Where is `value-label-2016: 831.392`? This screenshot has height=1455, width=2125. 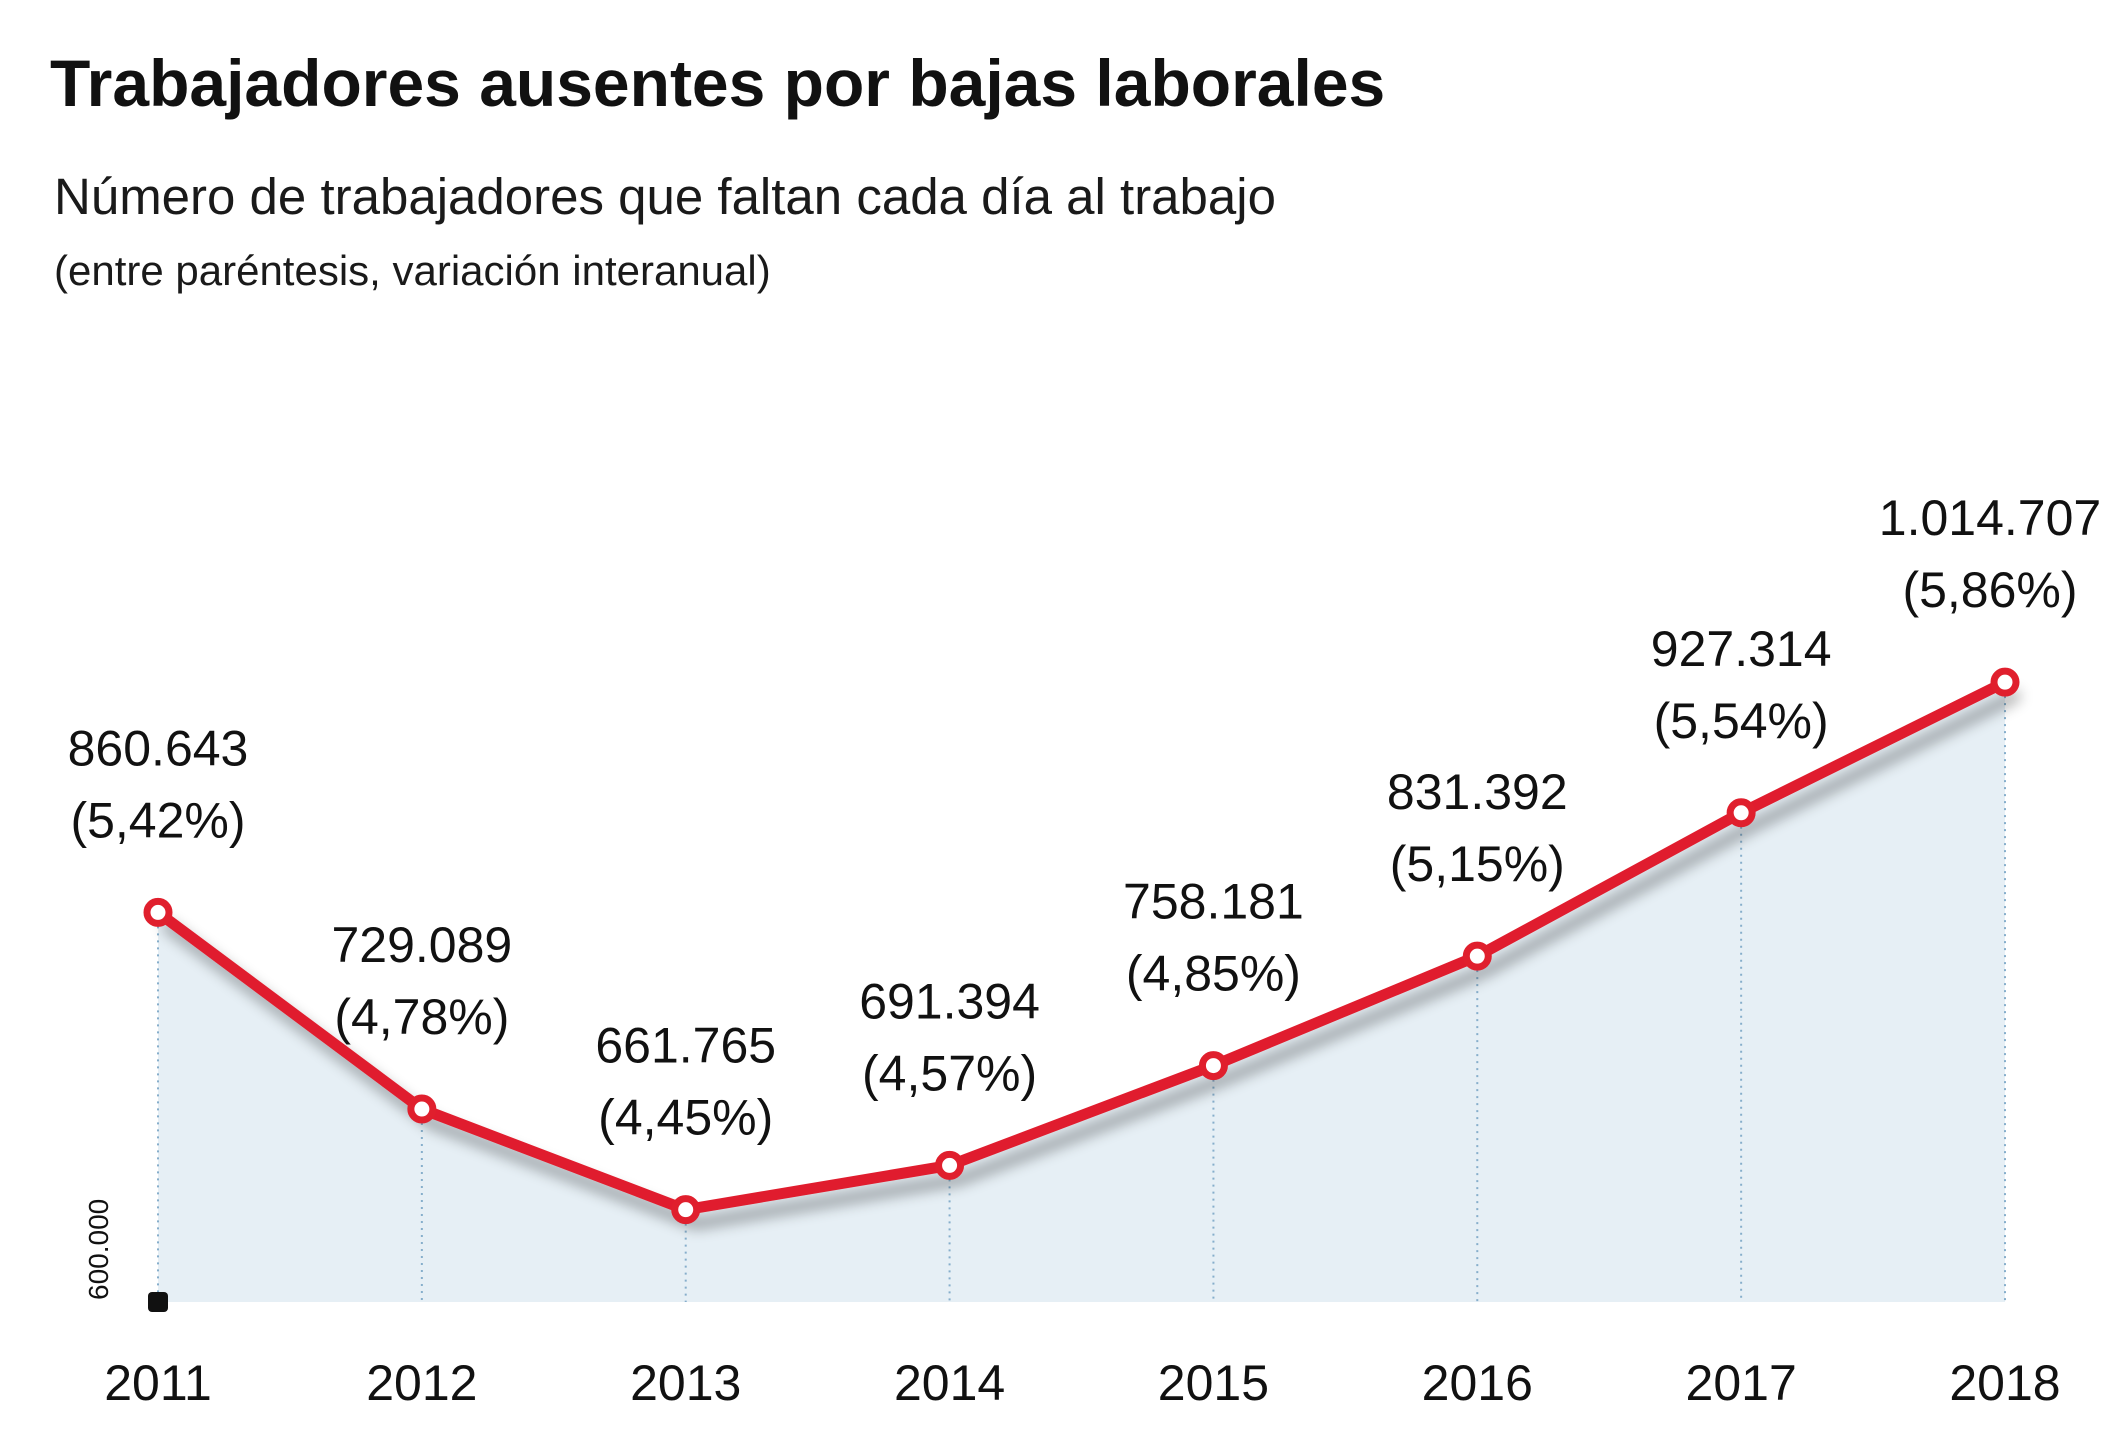
value-label-2016: 831.392 is located at coordinates (1477, 792).